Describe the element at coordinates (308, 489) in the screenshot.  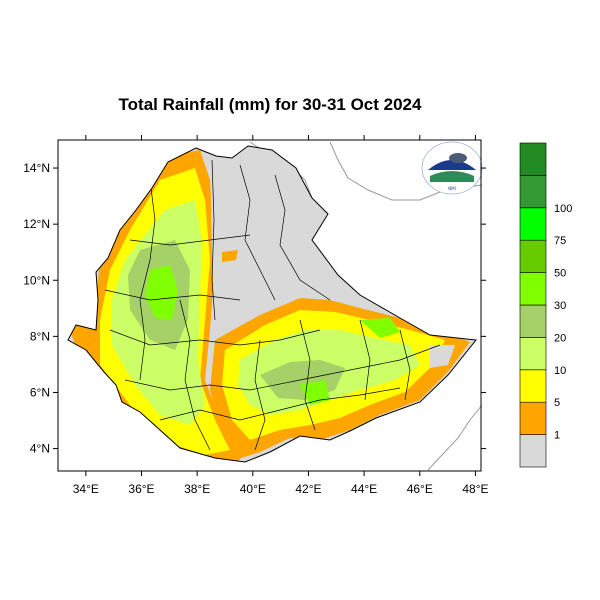
I see `x-tick-label: 42°E` at that location.